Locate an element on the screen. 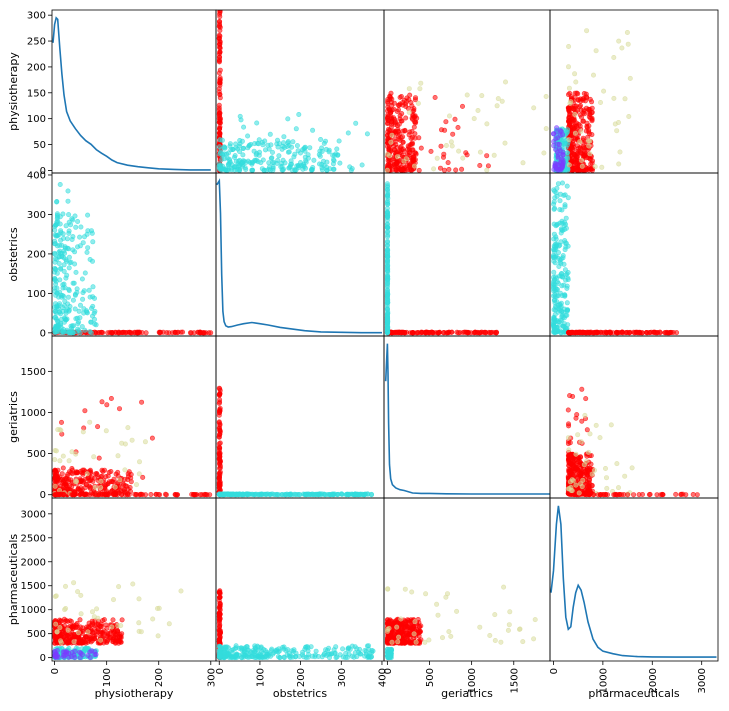 This screenshot has height=711, width=729. panel-pharmaceuticals-vs-physiotherapy is located at coordinates (134, 579).